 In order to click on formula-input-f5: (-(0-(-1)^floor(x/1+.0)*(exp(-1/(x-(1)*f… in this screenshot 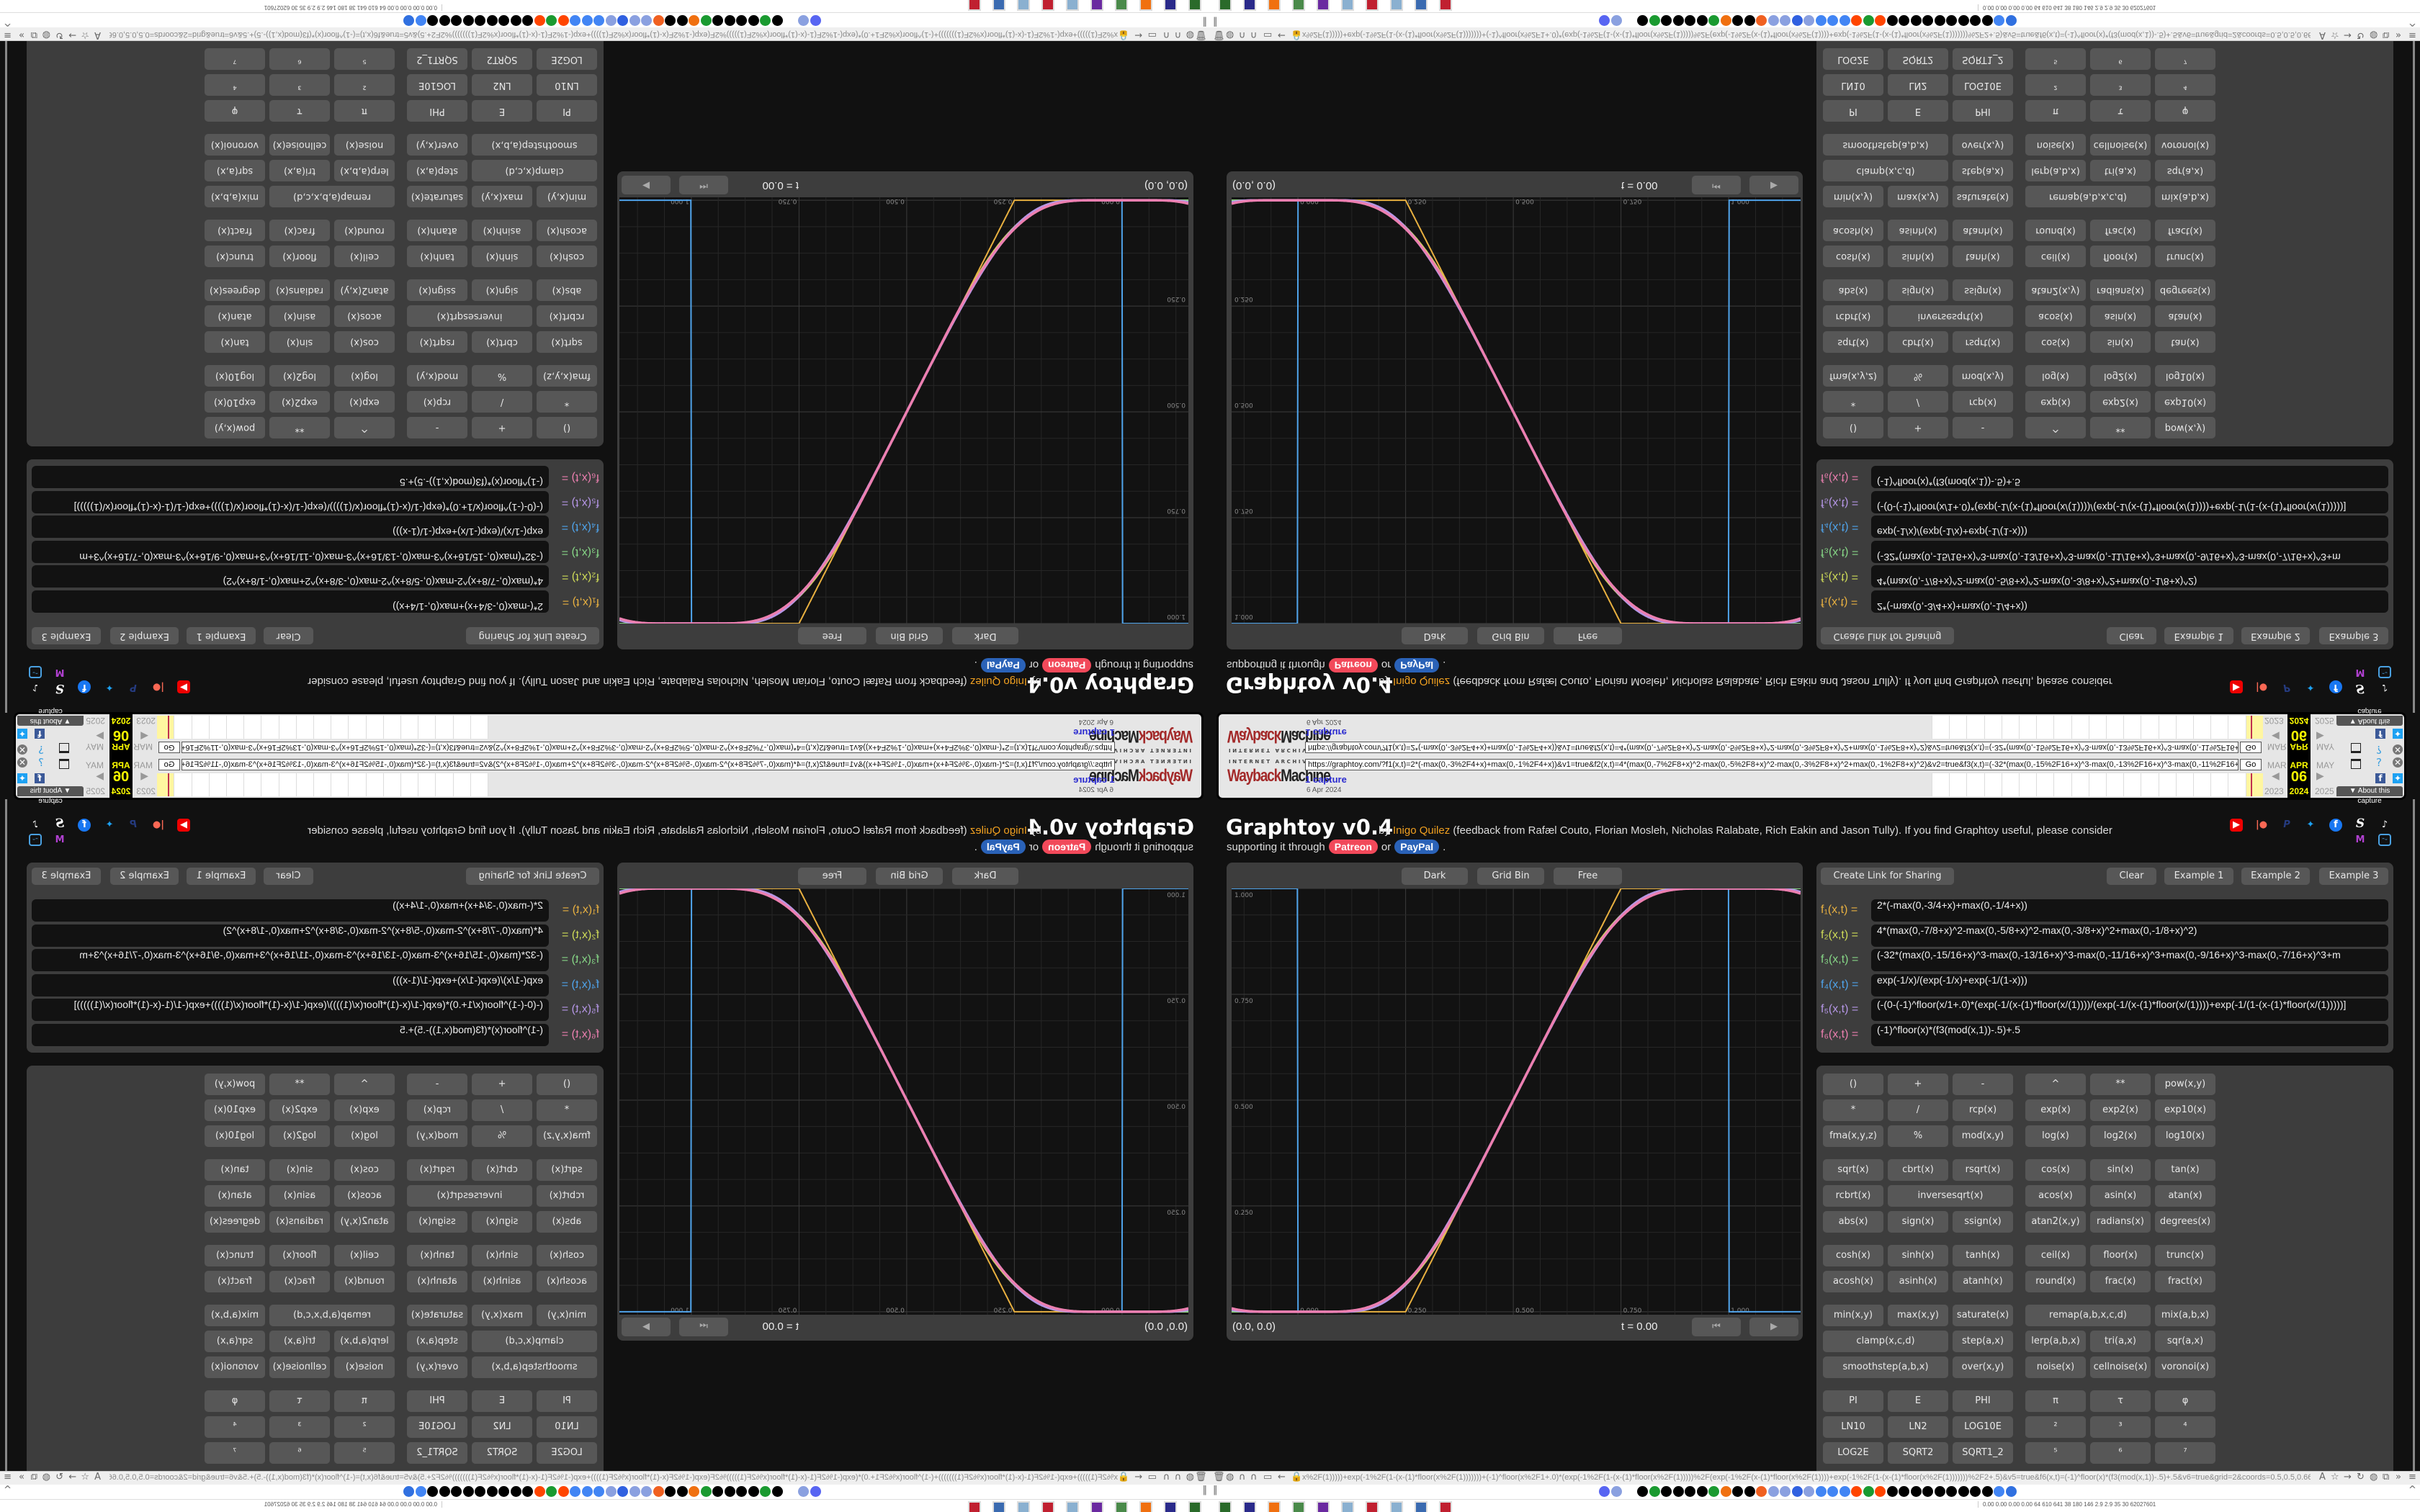, I will do `click(290, 502)`.